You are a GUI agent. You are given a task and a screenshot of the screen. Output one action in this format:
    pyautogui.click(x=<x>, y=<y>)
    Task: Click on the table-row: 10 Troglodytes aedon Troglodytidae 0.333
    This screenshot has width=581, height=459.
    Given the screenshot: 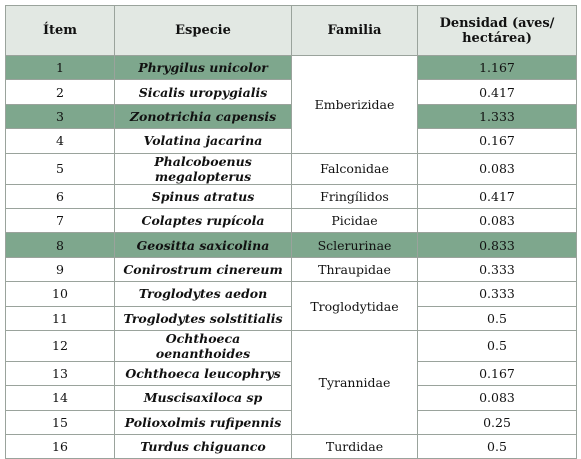 What is the action you would take?
    pyautogui.click(x=291, y=306)
    